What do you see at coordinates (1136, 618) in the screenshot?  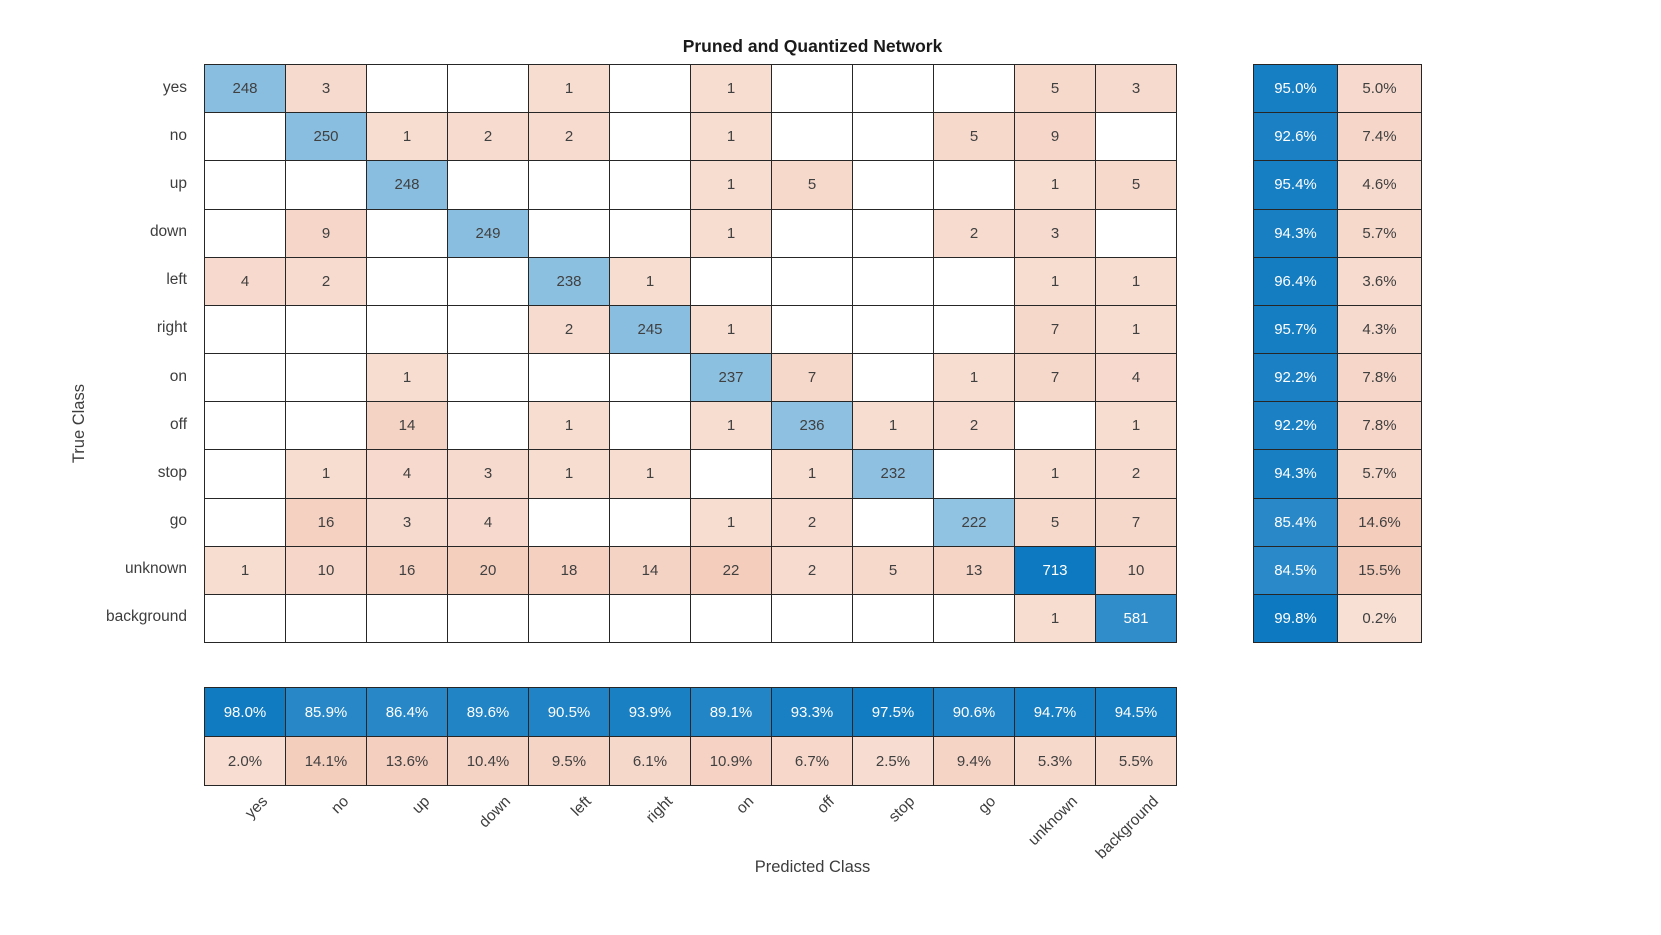 I see `matrix-cell: 581` at bounding box center [1136, 618].